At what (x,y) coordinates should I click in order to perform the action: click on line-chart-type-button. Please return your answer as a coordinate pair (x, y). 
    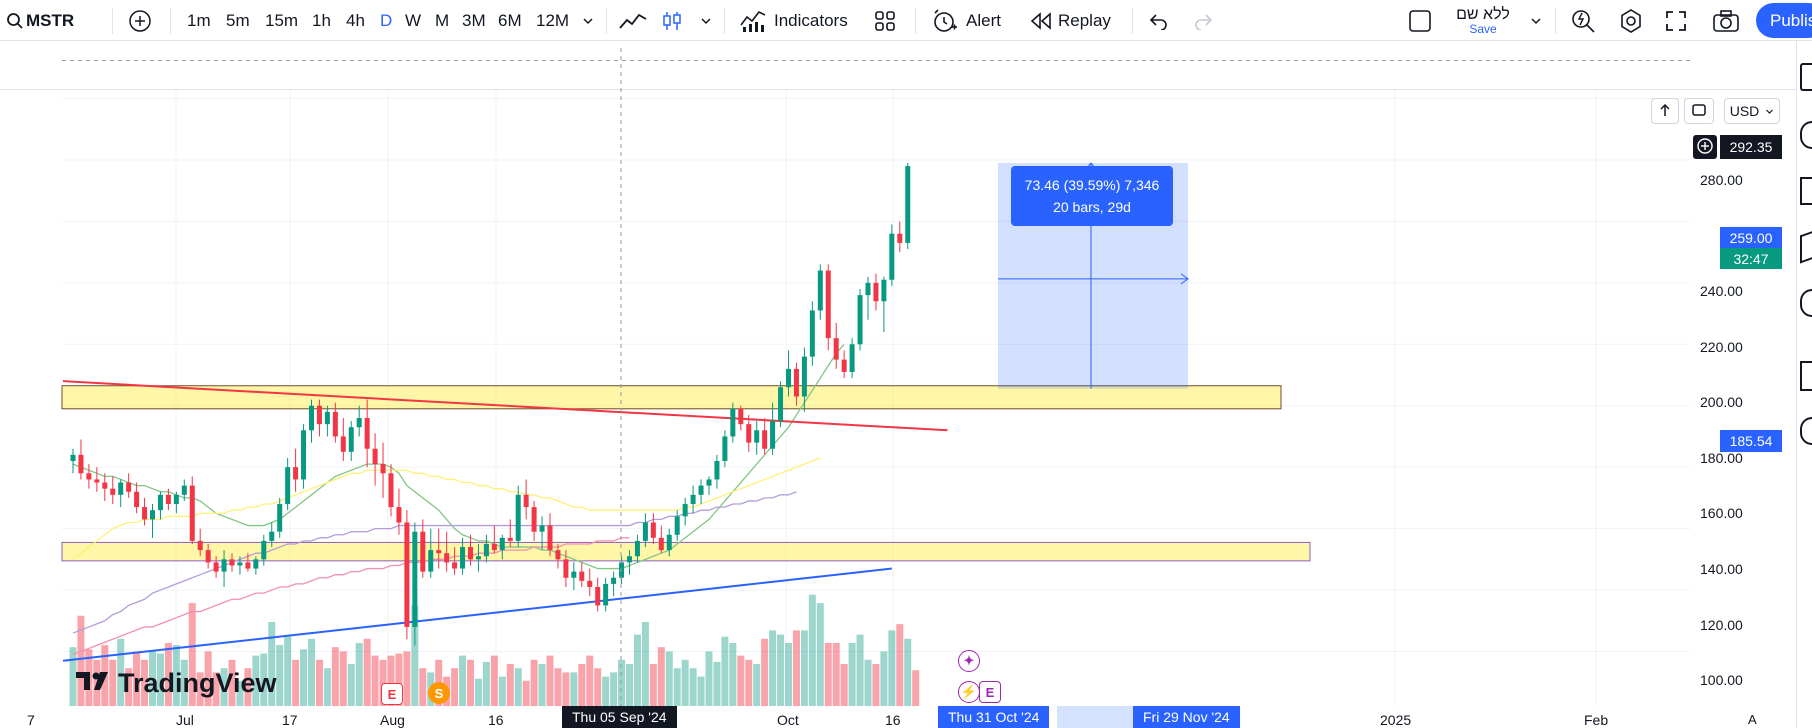
    Looking at the image, I should click on (633, 20).